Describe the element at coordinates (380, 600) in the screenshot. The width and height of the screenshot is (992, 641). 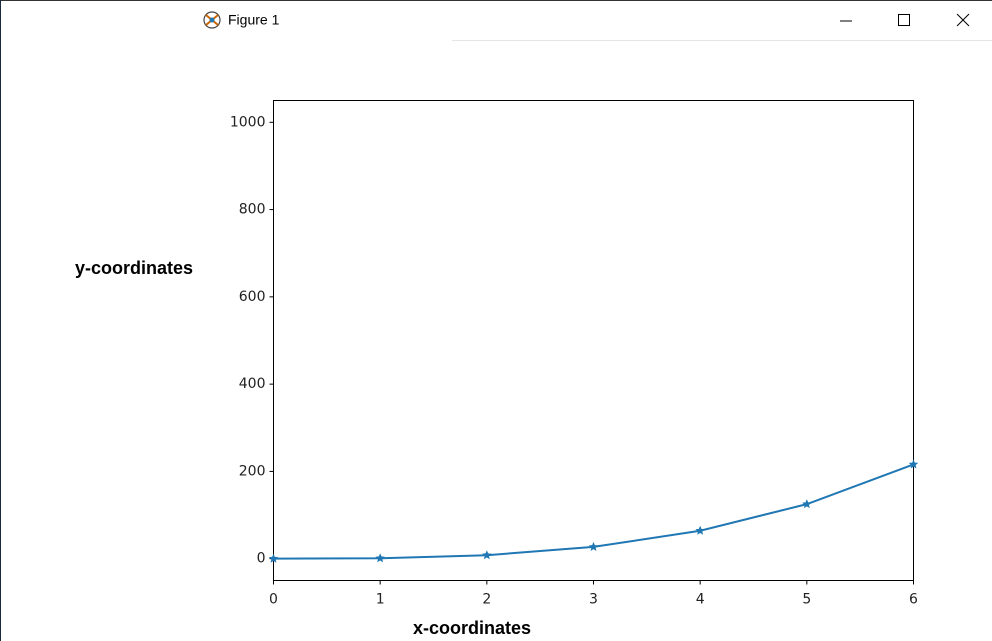
I see `x-tick-label: 1` at that location.